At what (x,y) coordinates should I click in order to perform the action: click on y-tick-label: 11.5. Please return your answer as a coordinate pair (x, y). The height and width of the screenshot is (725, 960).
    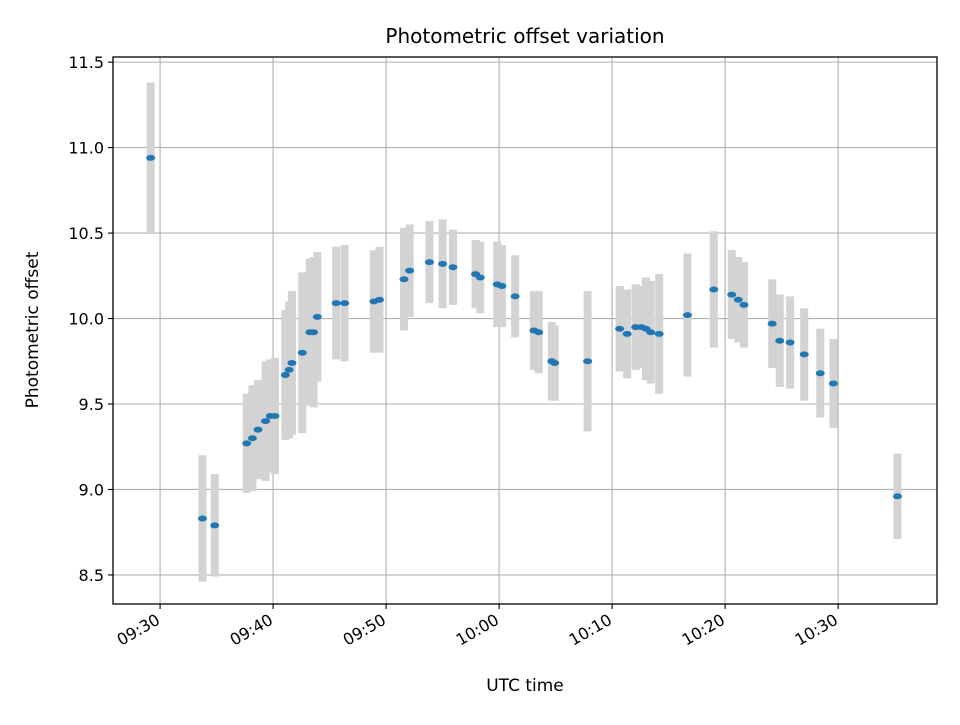
    Looking at the image, I should click on (86, 62).